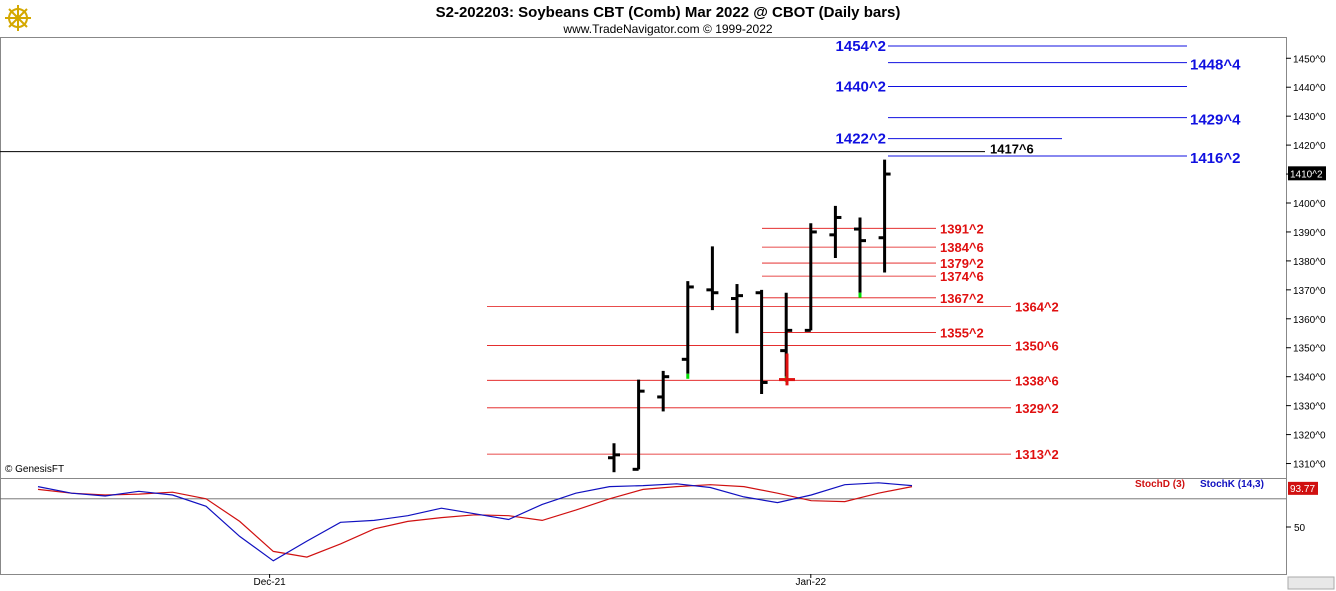  I want to click on blue-level-label: 1454^2, so click(861, 46).